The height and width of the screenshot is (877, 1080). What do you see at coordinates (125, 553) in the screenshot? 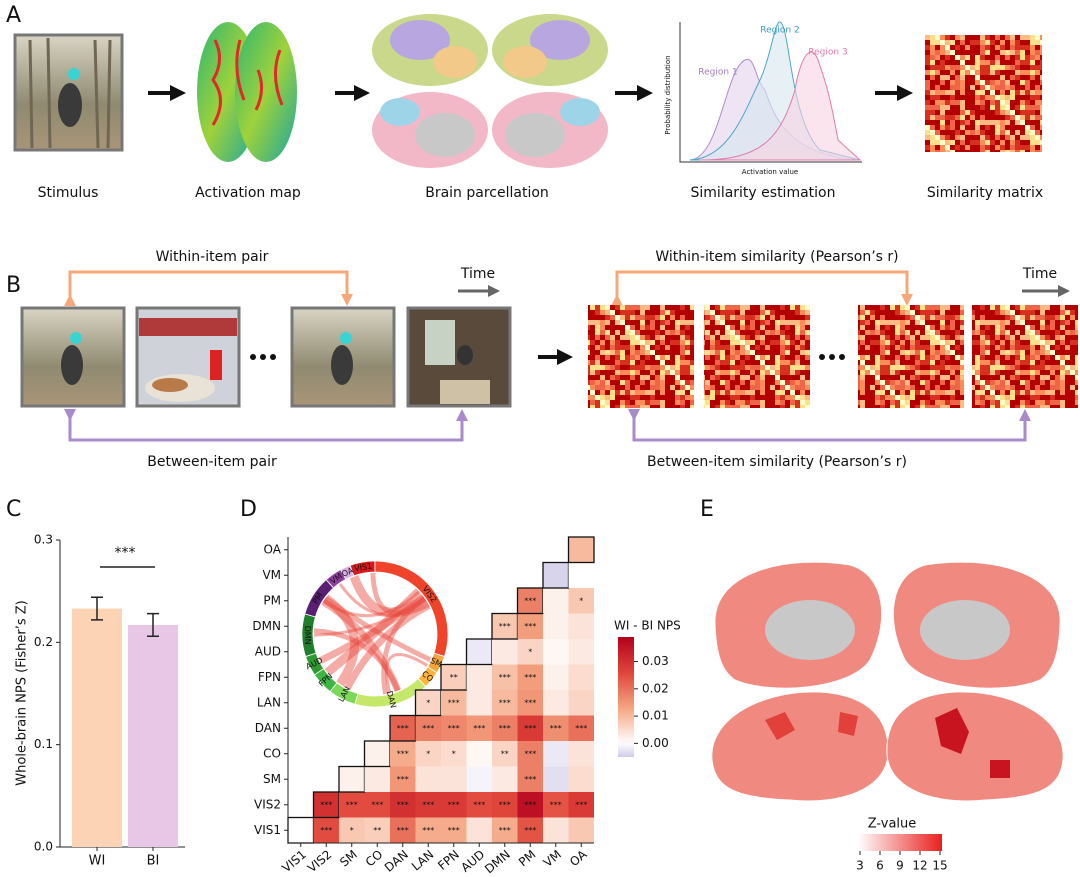
I see `significance-label: ***` at bounding box center [125, 553].